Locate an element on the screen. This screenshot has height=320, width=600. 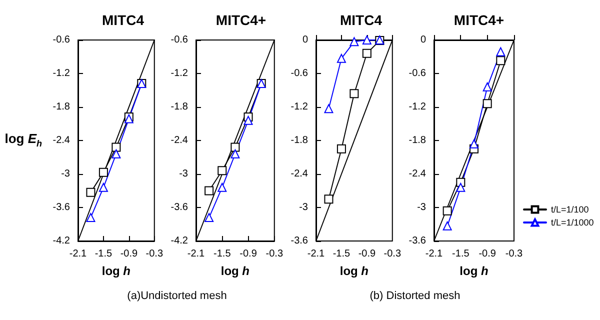
legend-label: t/L=1/1000 is located at coordinates (572, 223).